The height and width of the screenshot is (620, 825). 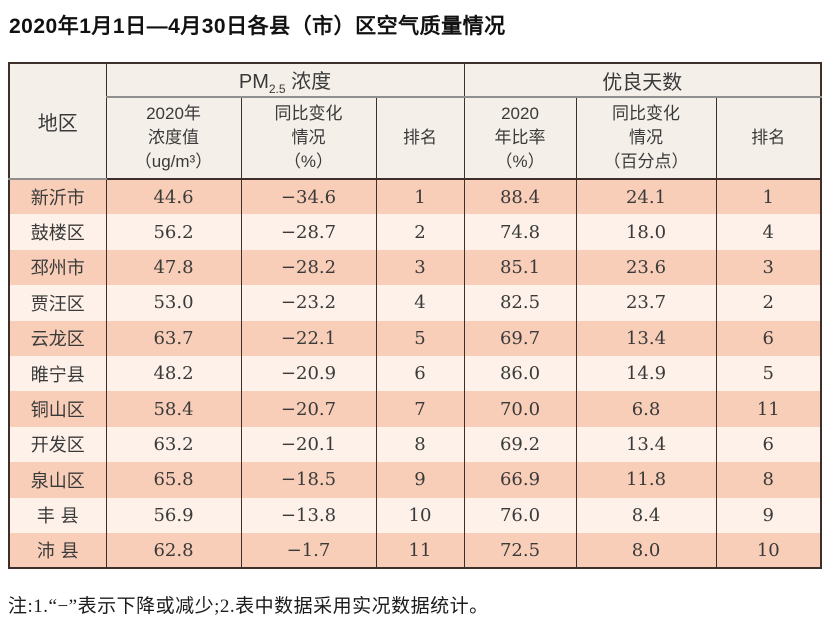 What do you see at coordinates (308, 515) in the screenshot?
I see `pm-change-cell: −13.8` at bounding box center [308, 515].